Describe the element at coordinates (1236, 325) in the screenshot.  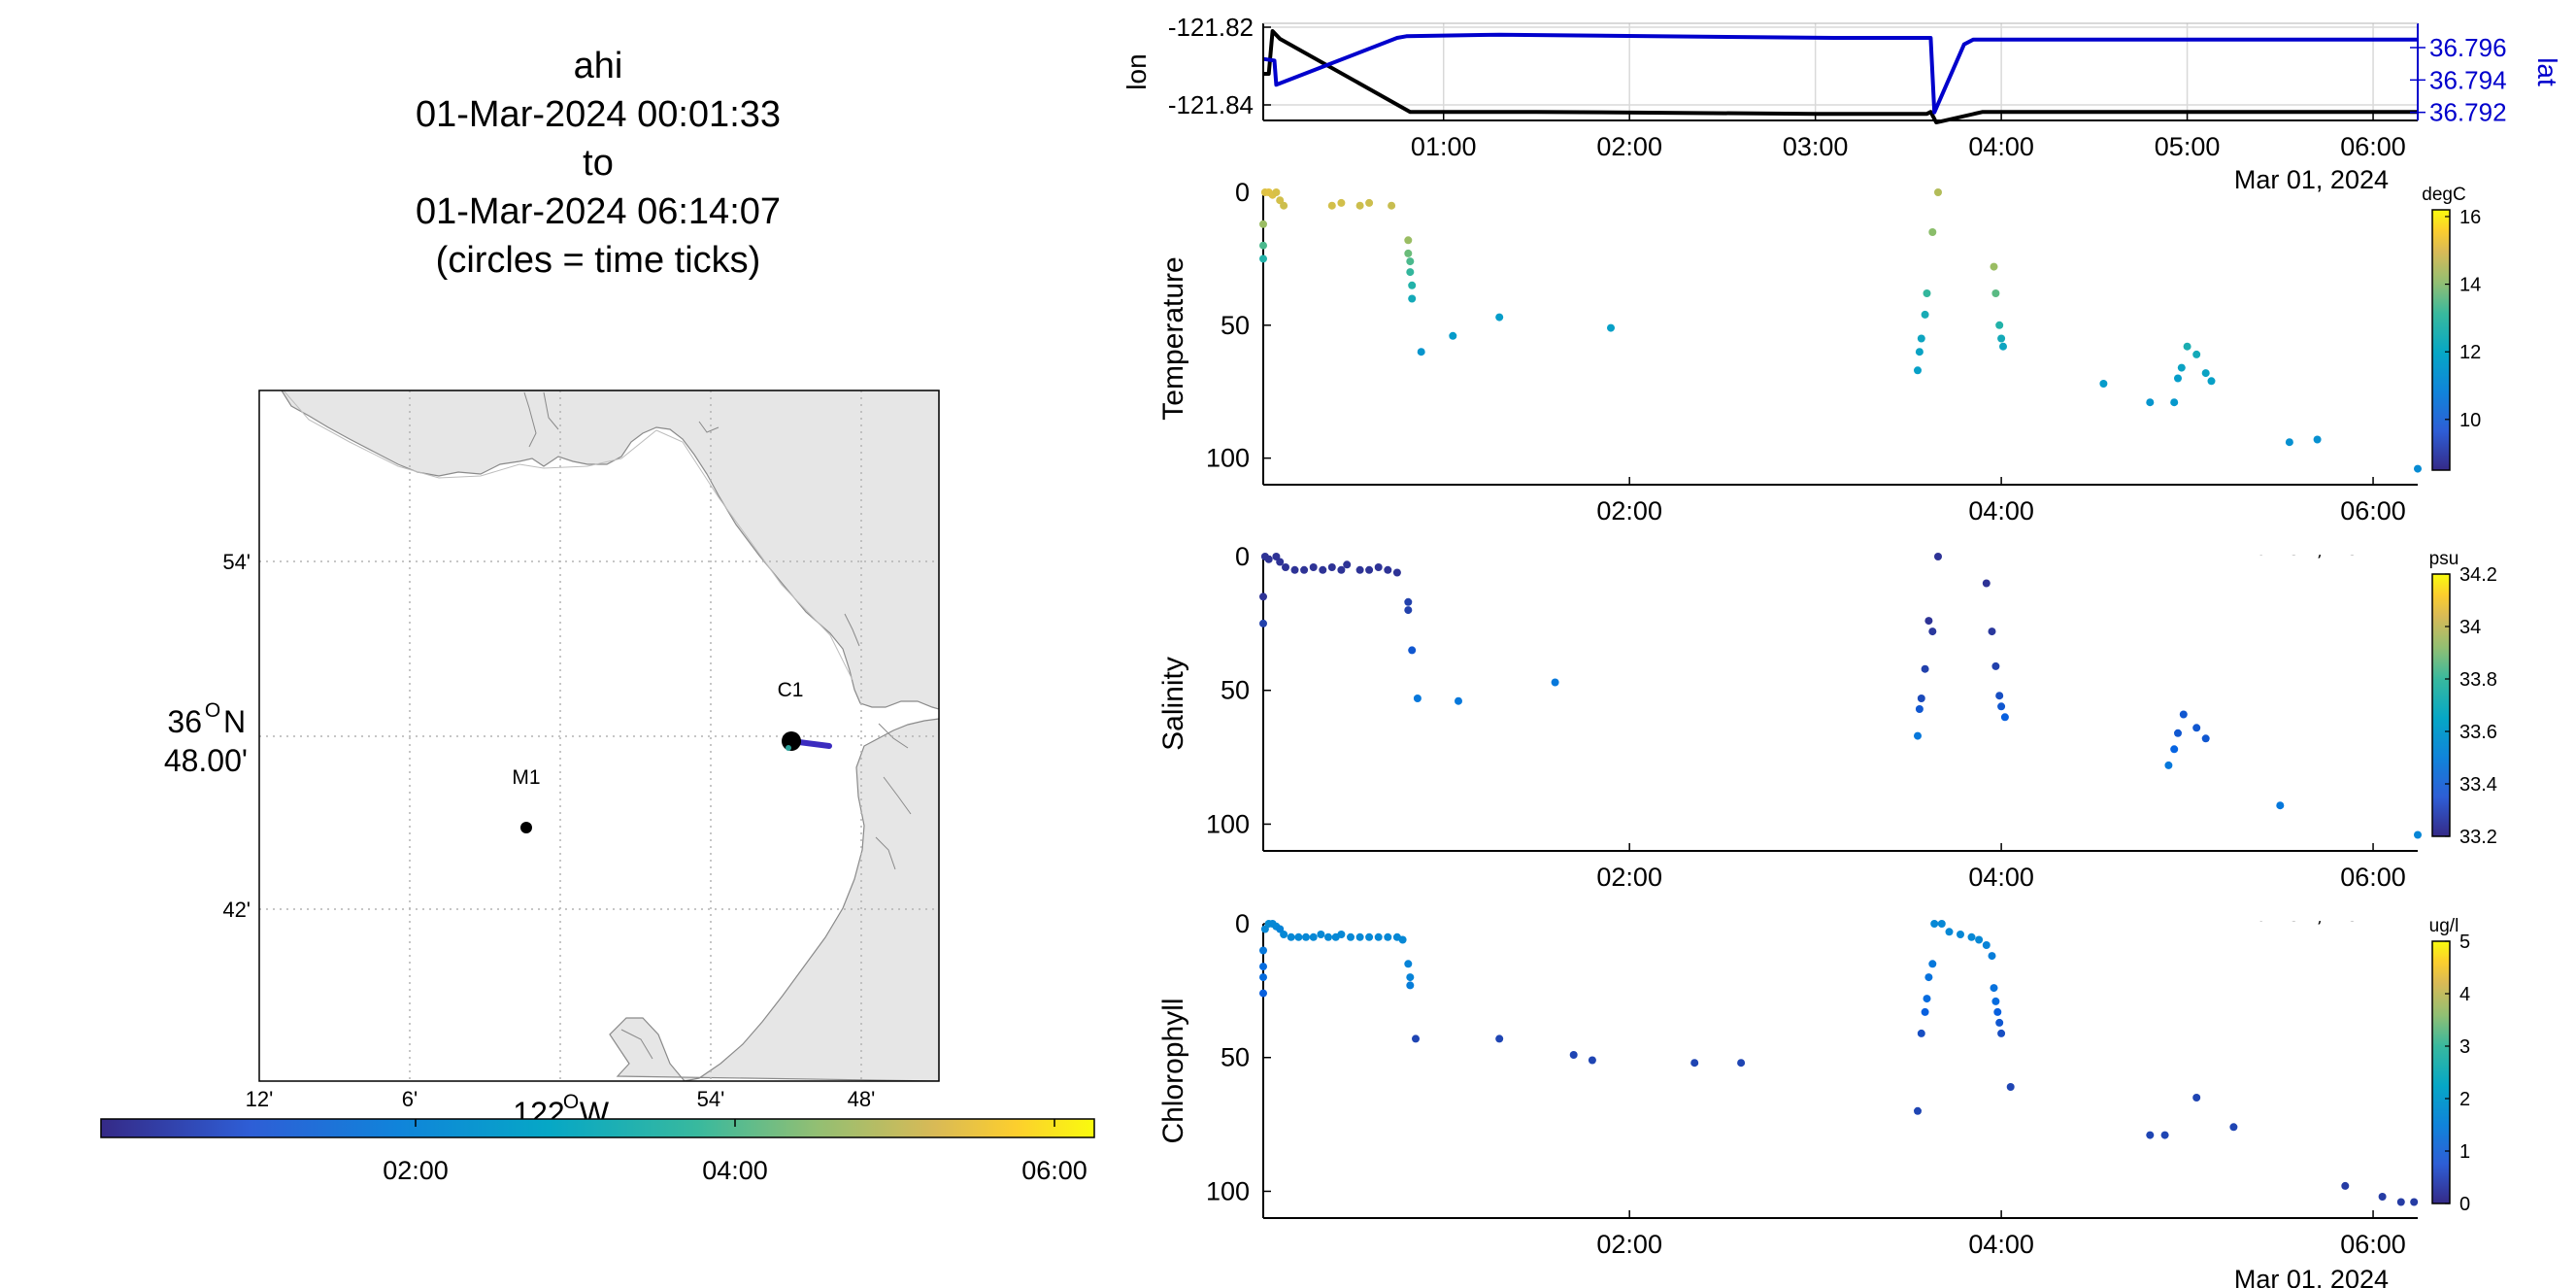
I see `temperature-y-tick-label: 50` at that location.